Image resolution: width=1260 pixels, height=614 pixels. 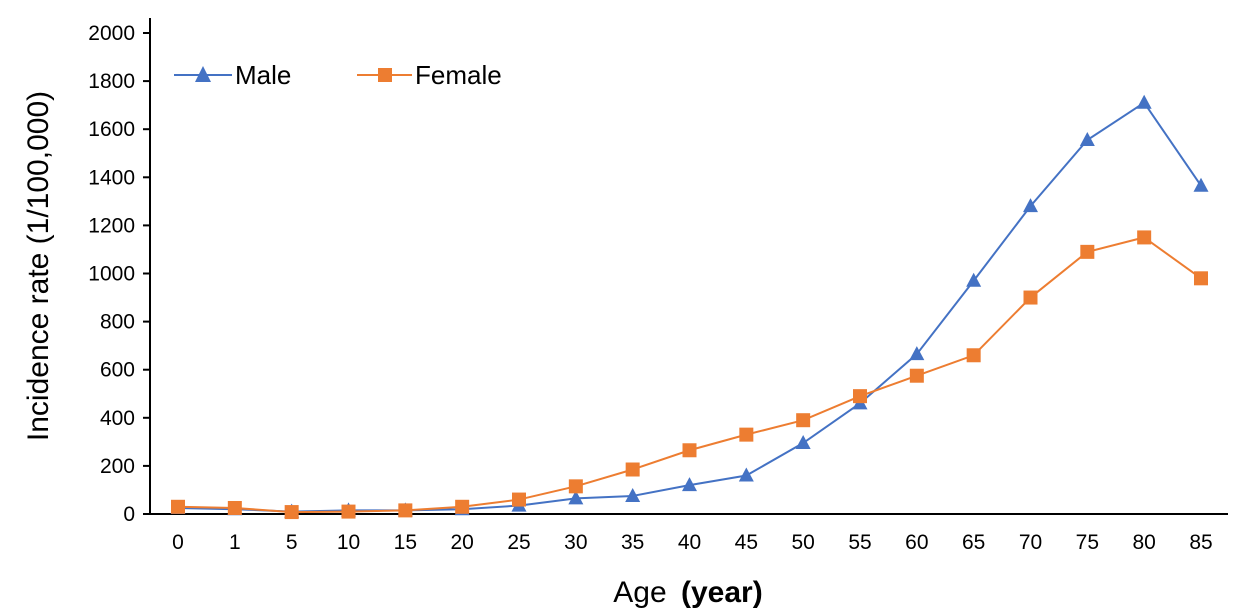 What do you see at coordinates (203, 74) in the screenshot?
I see `legend-male-triangle-icon` at bounding box center [203, 74].